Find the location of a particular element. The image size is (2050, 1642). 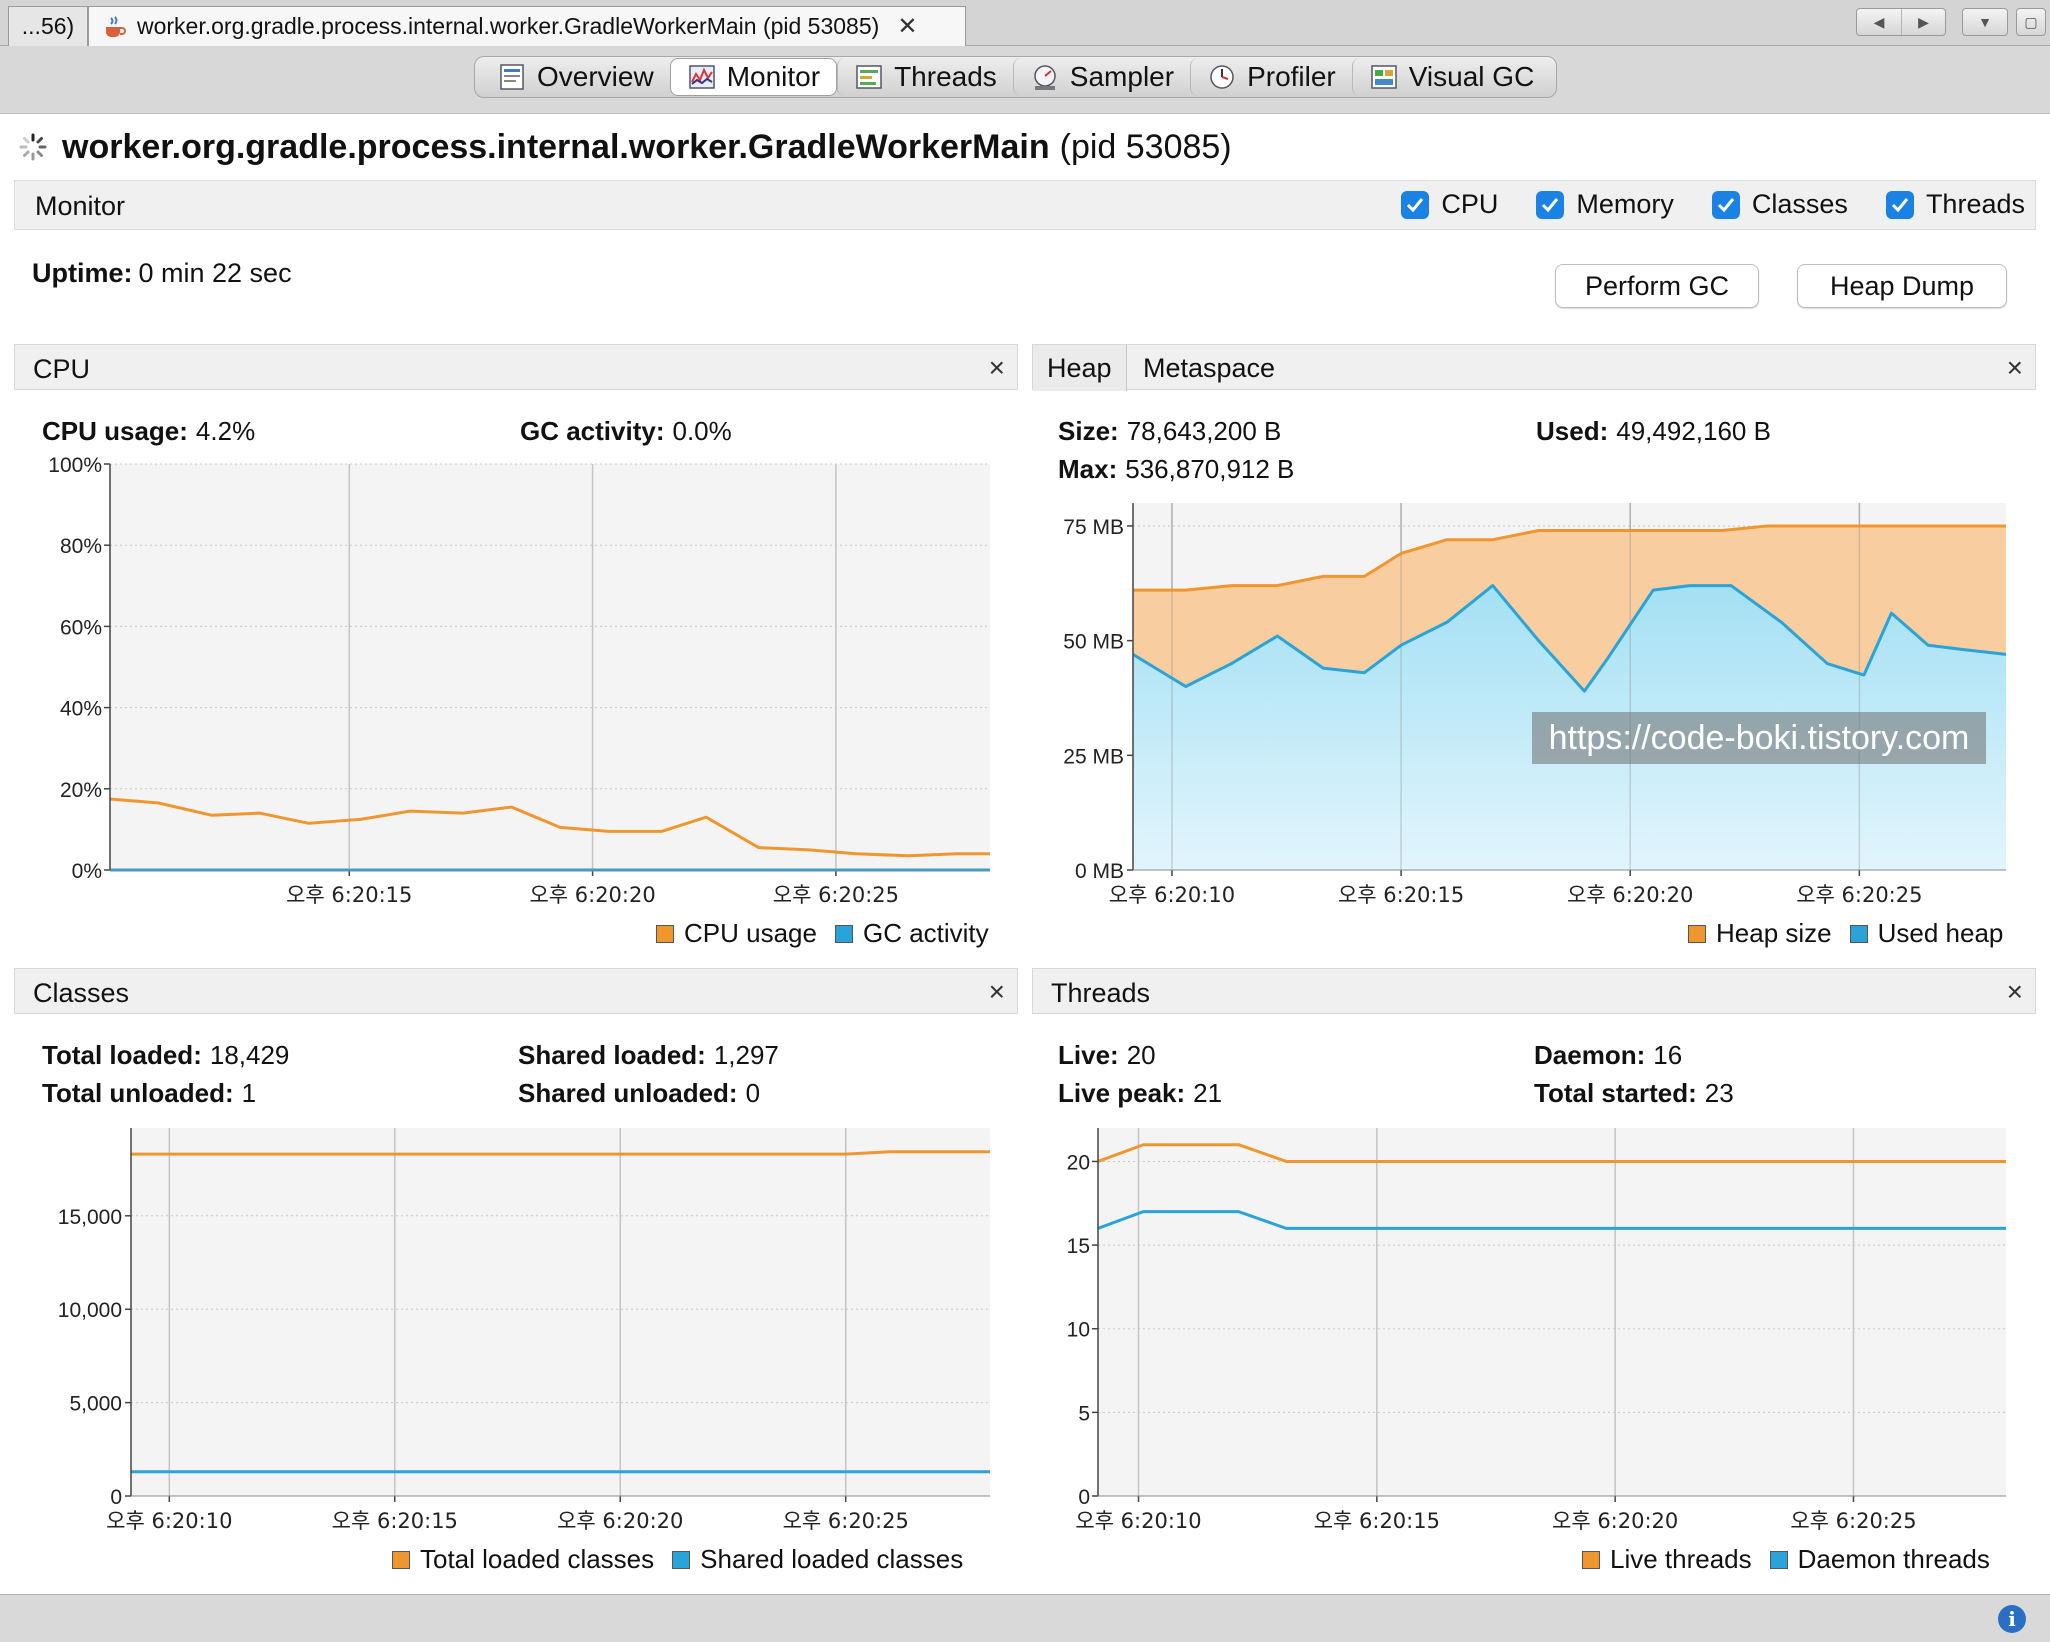

y-tick-label: 80% is located at coordinates (81, 546).